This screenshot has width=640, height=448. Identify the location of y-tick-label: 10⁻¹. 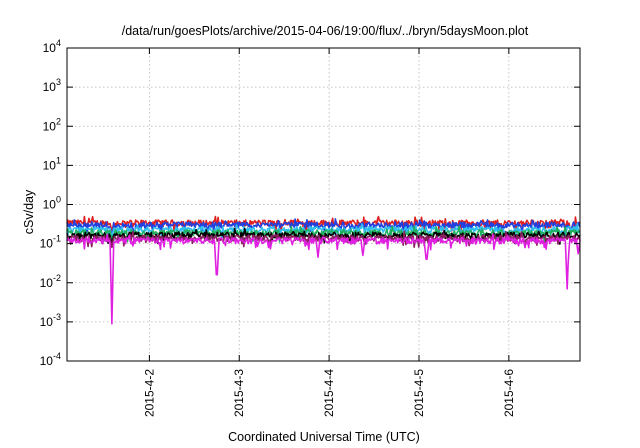
(50, 242).